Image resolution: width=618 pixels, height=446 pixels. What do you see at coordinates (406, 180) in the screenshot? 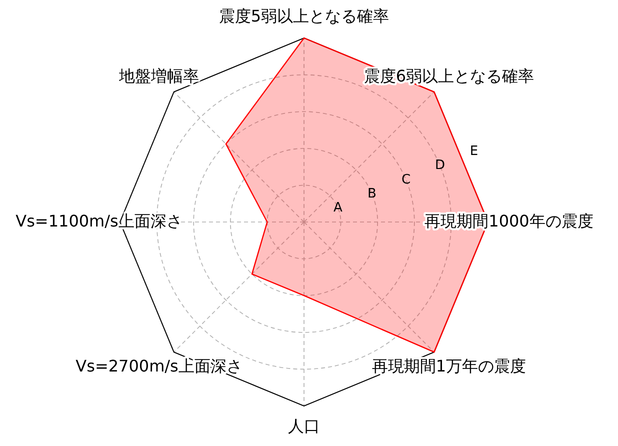
I see `y-tick-label: C` at bounding box center [406, 180].